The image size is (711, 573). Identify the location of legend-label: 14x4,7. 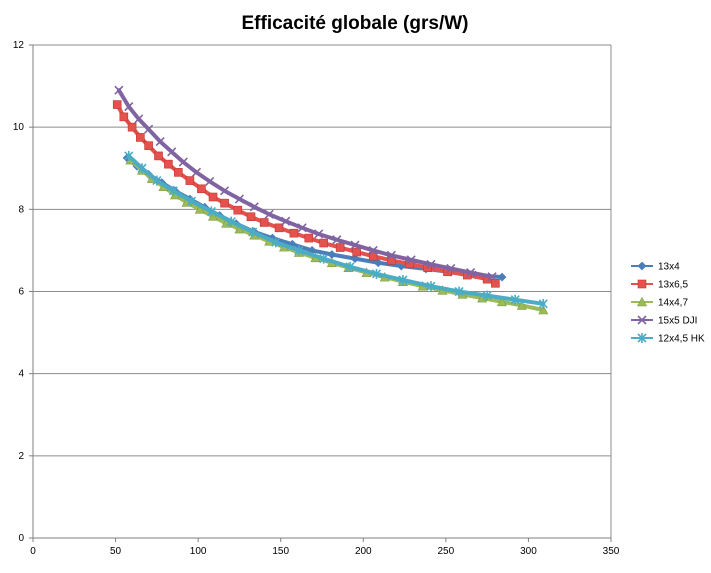
(673, 303).